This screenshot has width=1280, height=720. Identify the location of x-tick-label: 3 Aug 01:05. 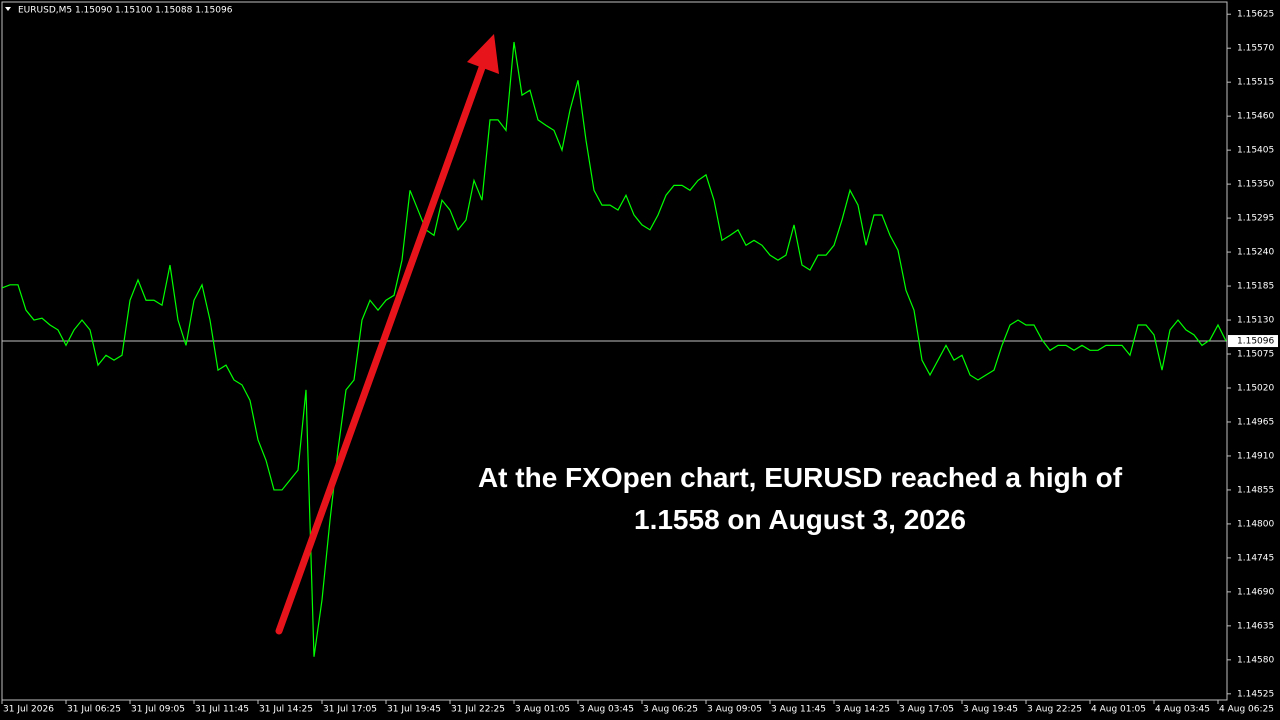
(542, 710).